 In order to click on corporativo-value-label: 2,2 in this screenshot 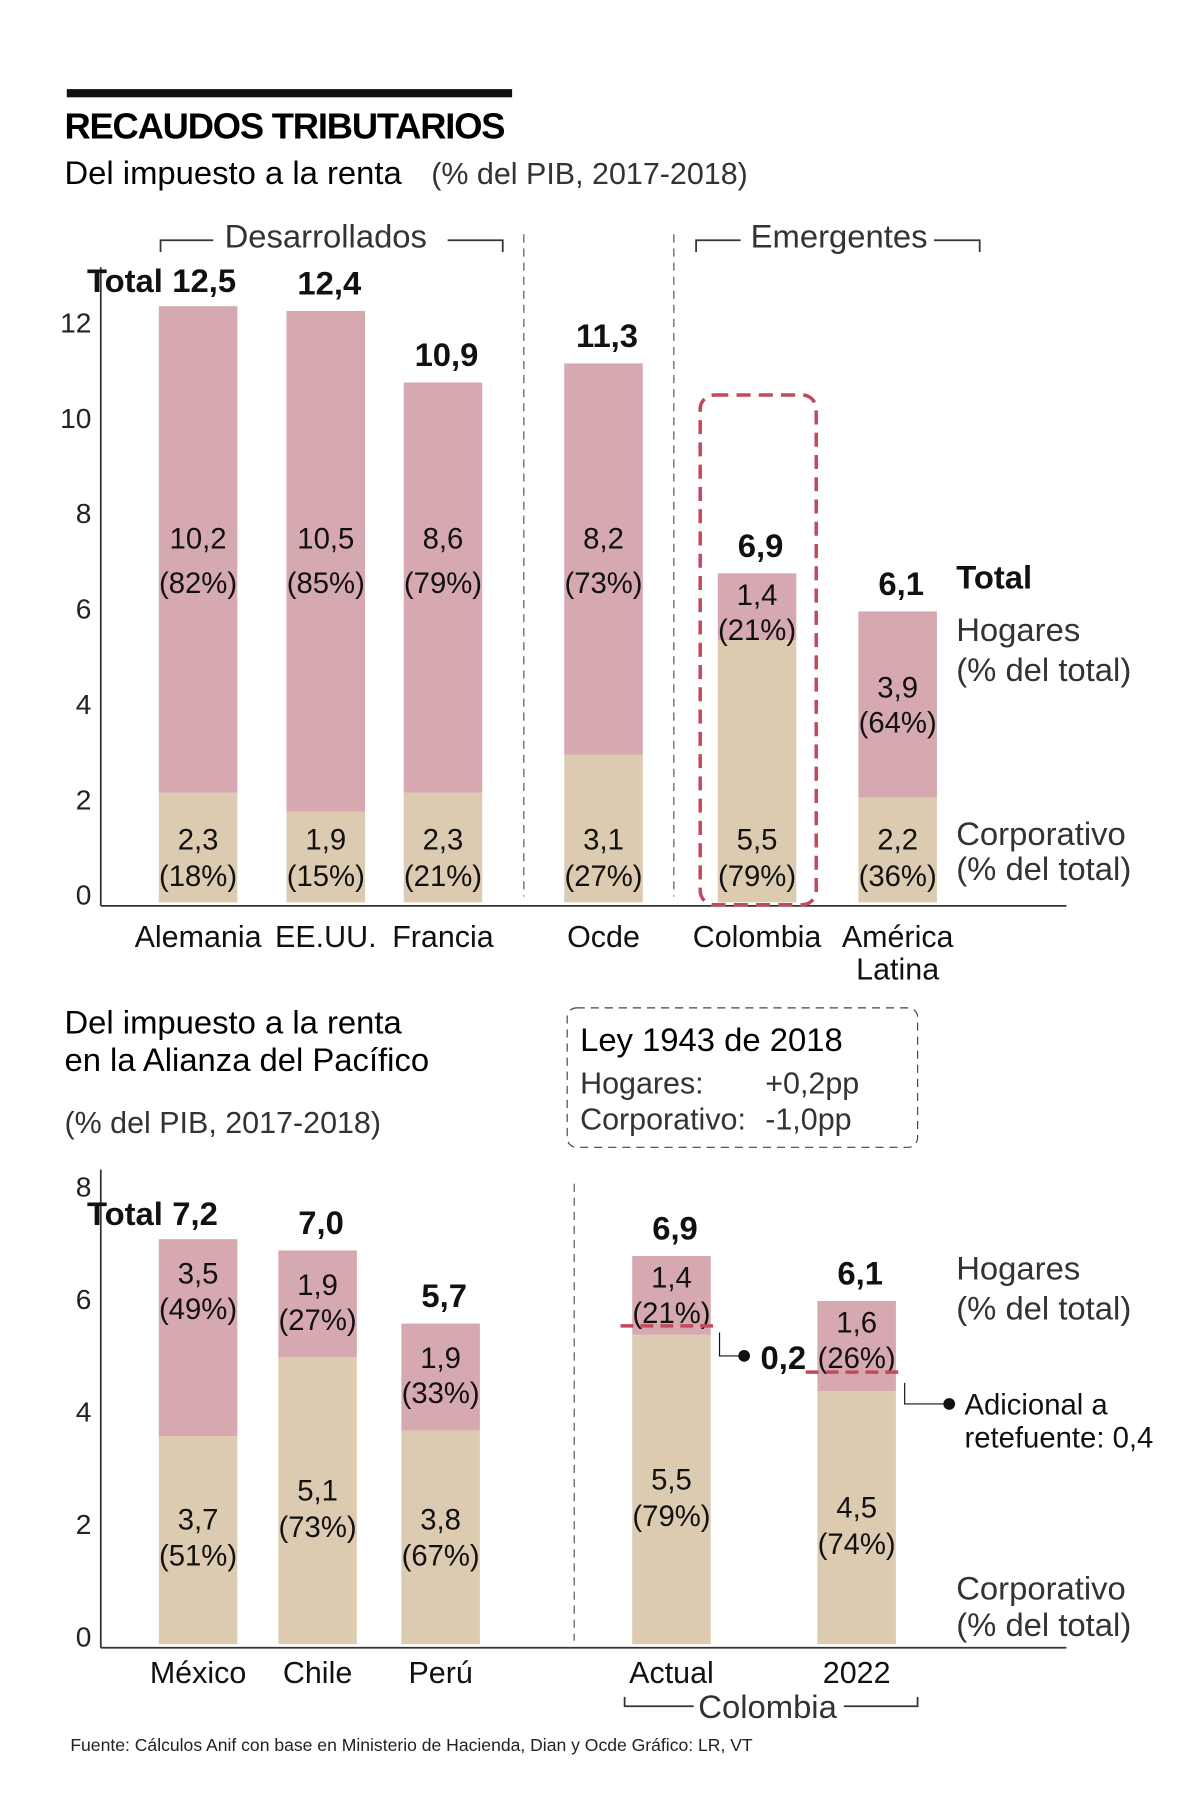, I will do `click(897, 840)`.